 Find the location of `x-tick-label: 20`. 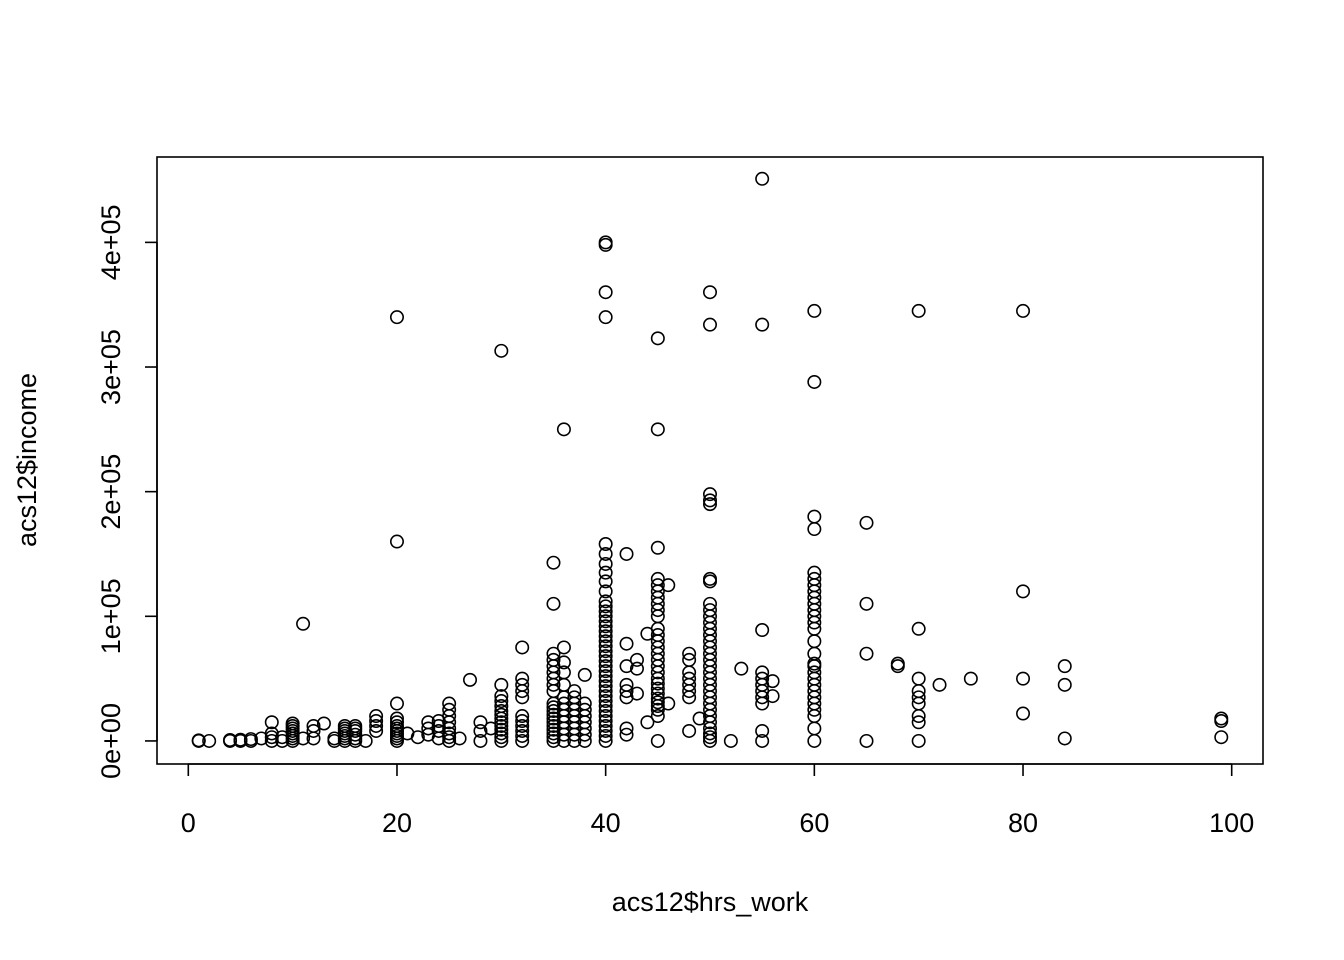

x-tick-label: 20 is located at coordinates (397, 823).